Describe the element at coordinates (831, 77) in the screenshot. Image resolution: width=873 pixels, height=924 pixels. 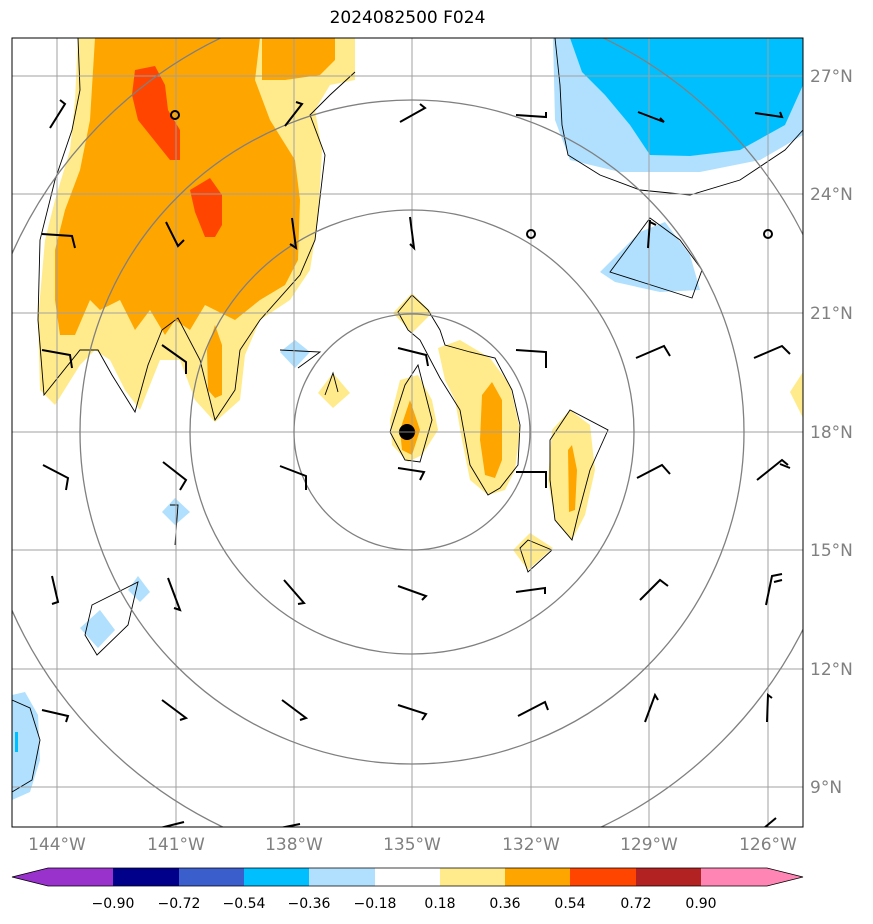
I see `lat-label: 27°N` at that location.